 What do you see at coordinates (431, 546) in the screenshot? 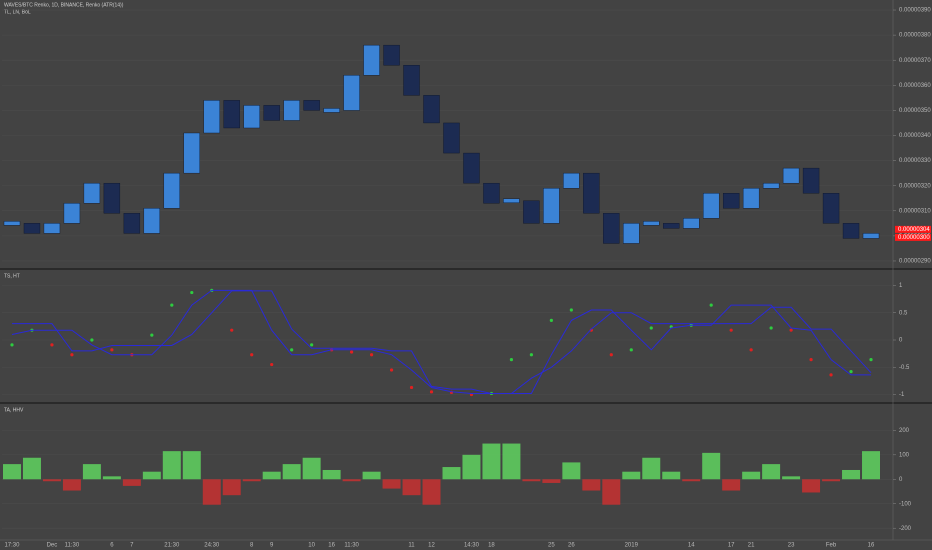
I see `x-tick-label: 12` at bounding box center [431, 546].